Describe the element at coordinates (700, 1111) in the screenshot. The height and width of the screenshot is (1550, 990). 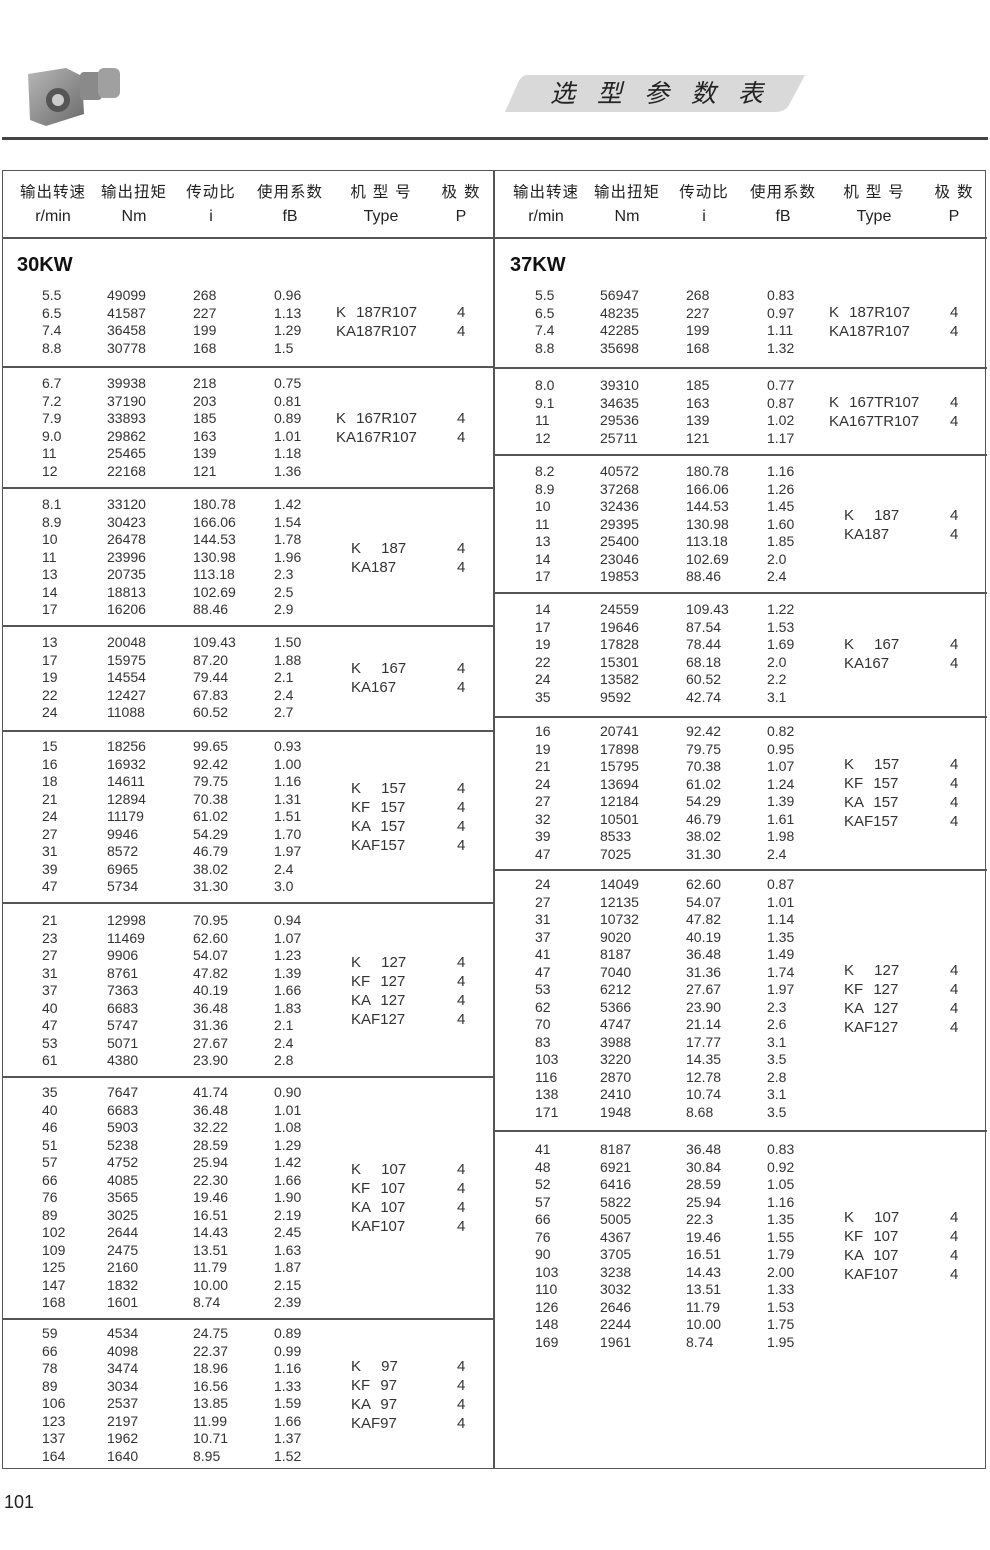
I see `table-cell: 8.68` at that location.